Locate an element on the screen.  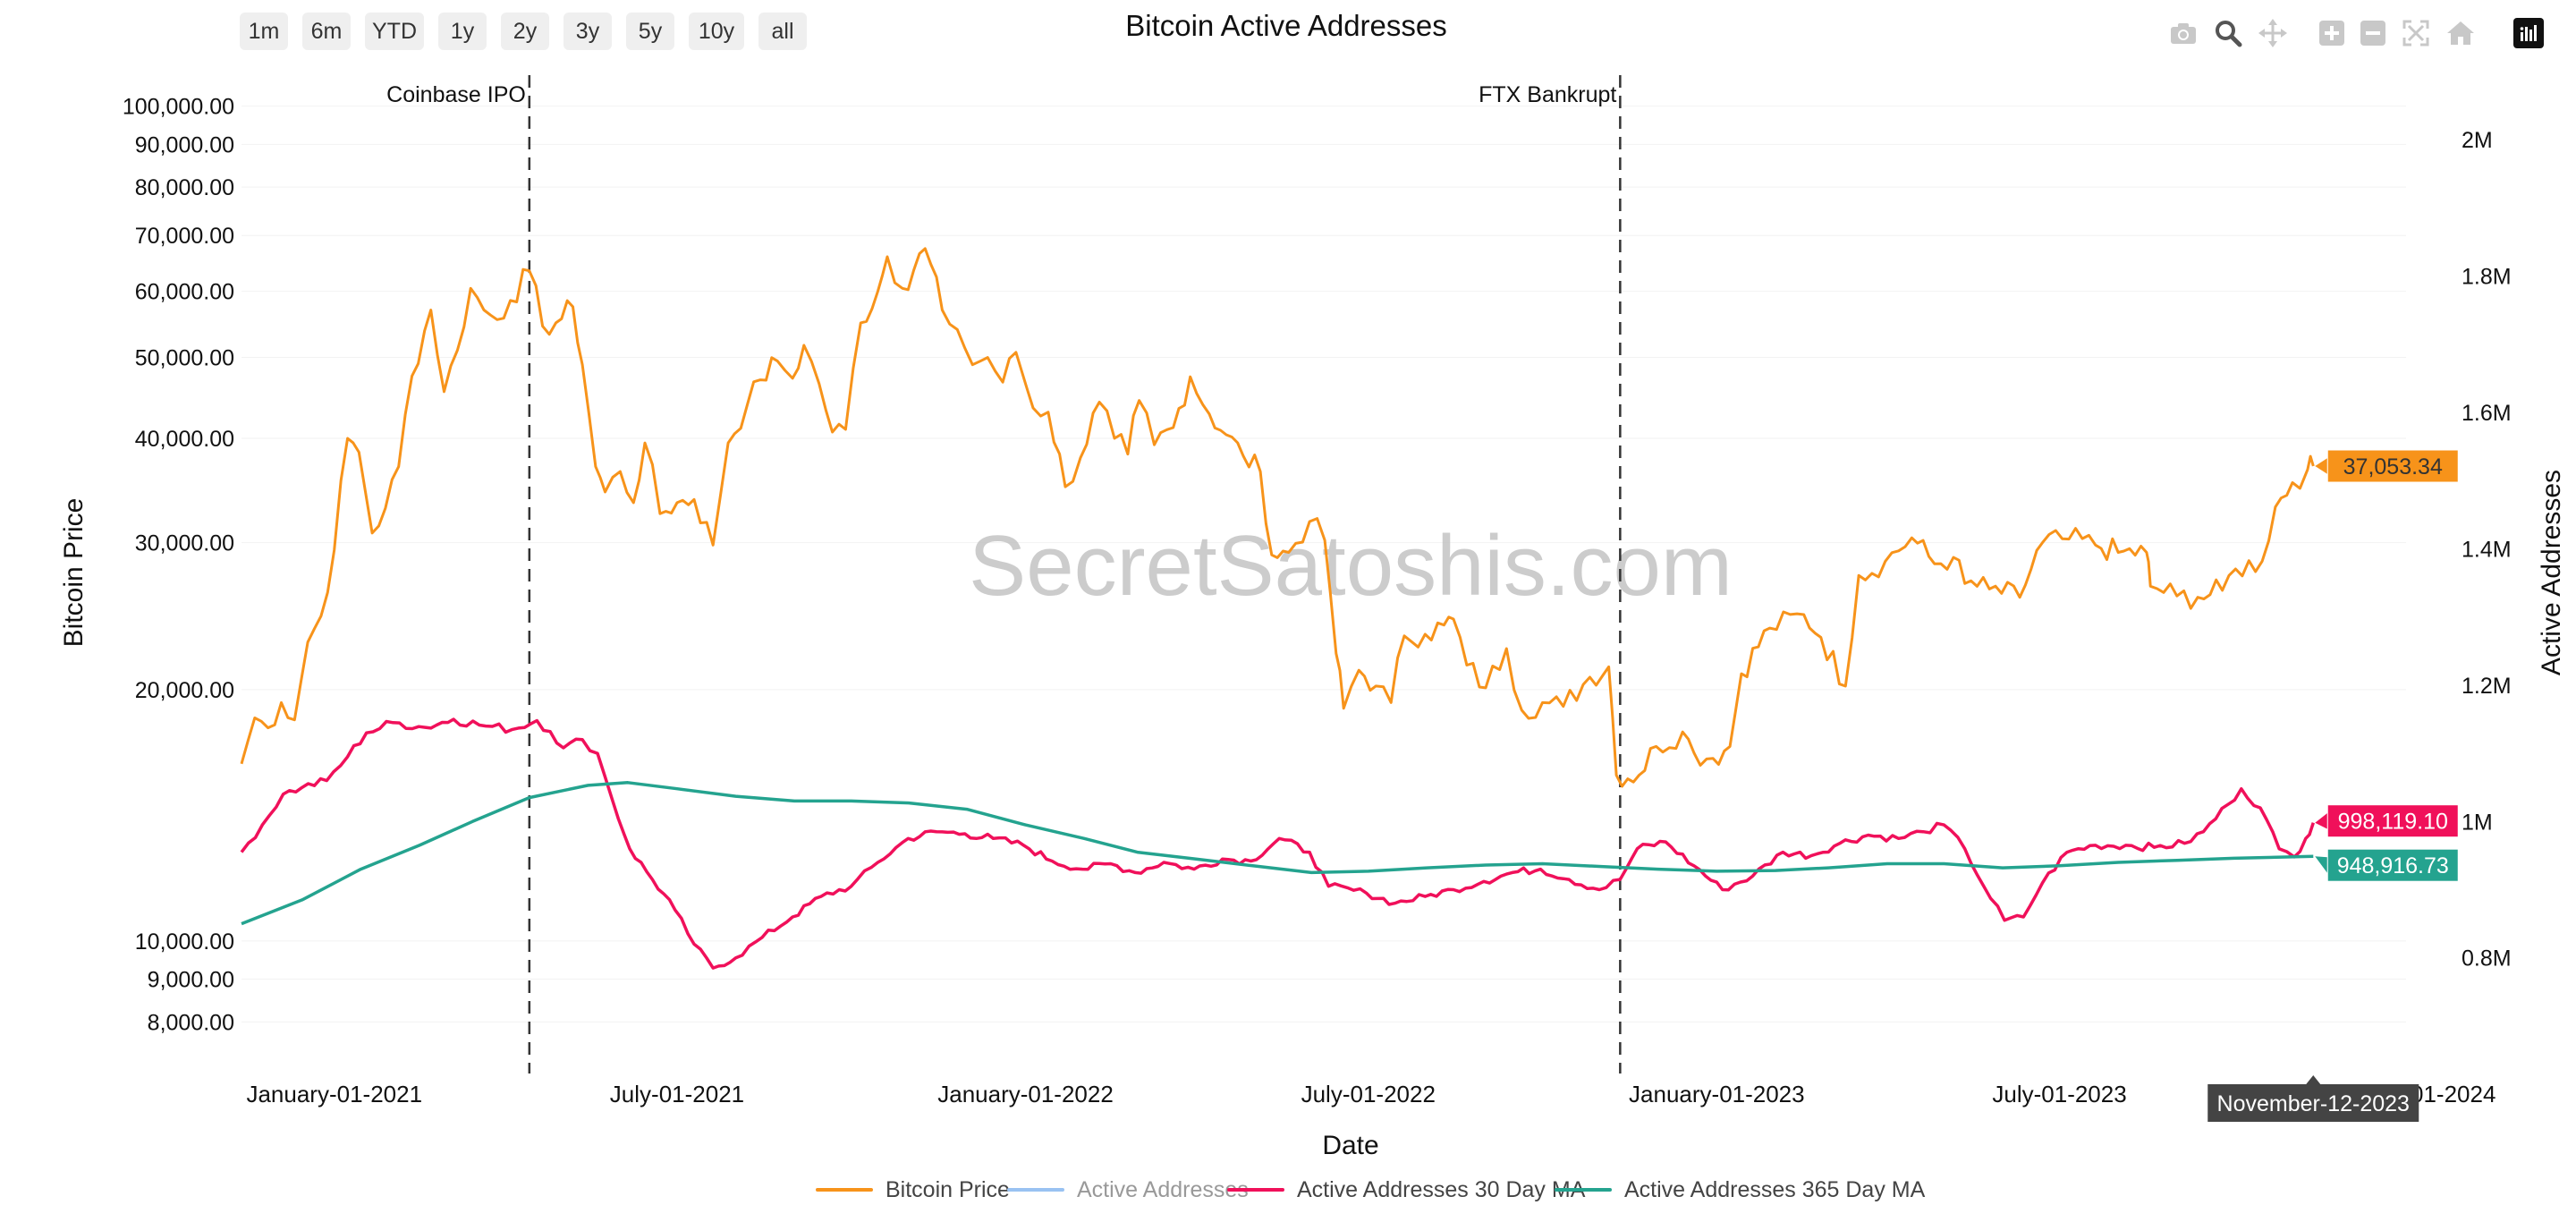
pan-icon is located at coordinates (2273, 33).